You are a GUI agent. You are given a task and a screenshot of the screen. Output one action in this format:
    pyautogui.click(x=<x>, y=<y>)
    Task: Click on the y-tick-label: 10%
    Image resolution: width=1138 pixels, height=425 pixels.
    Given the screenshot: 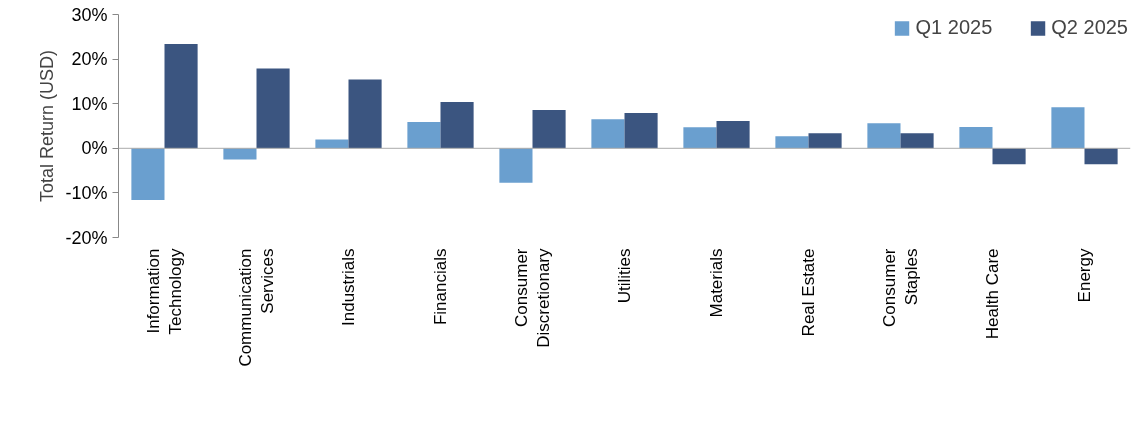 What is the action you would take?
    pyautogui.click(x=89, y=103)
    